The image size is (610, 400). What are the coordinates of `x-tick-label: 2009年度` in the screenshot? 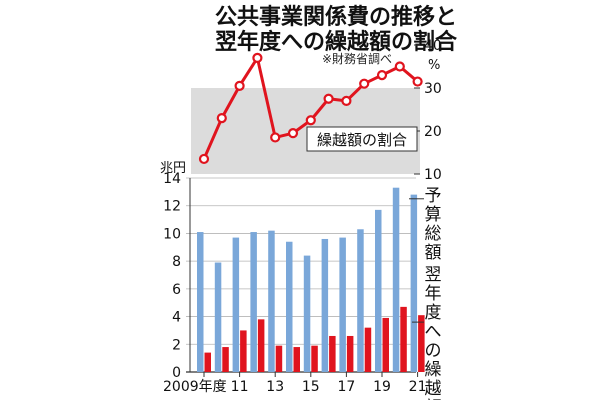 It's located at (195, 387).